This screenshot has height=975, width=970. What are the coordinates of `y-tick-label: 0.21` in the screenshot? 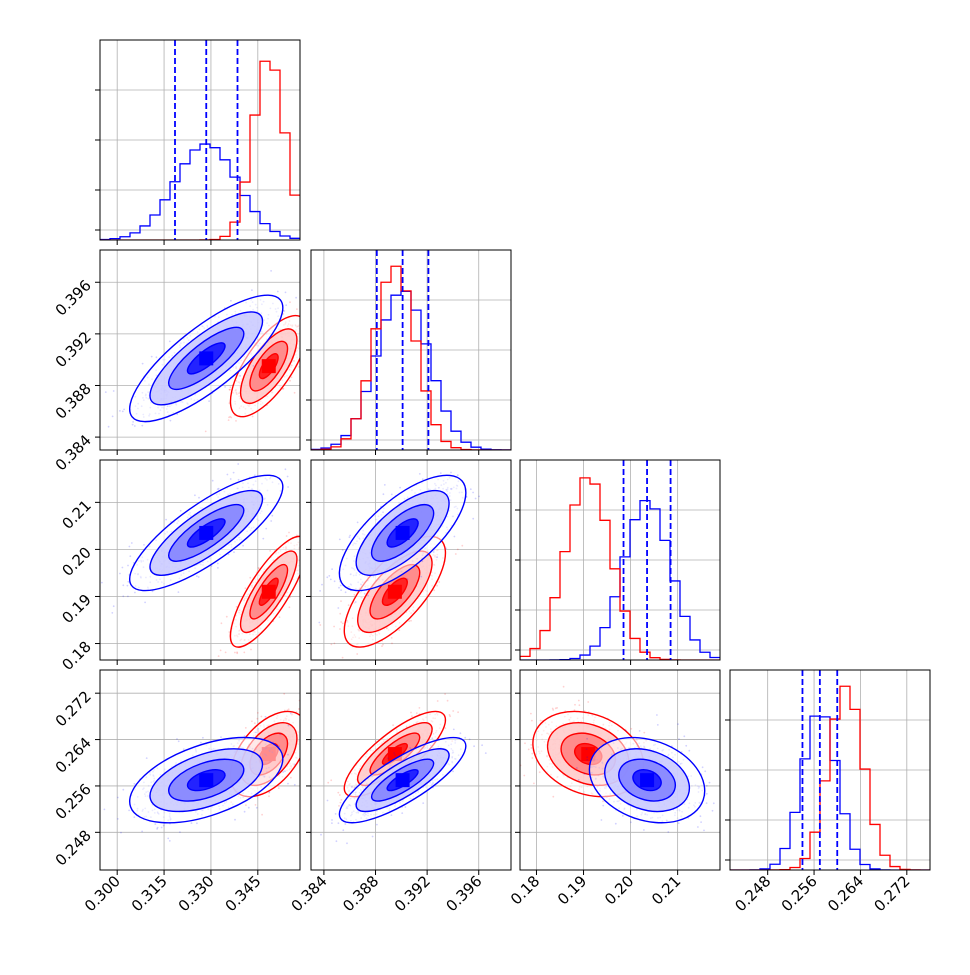 It's located at (76, 514).